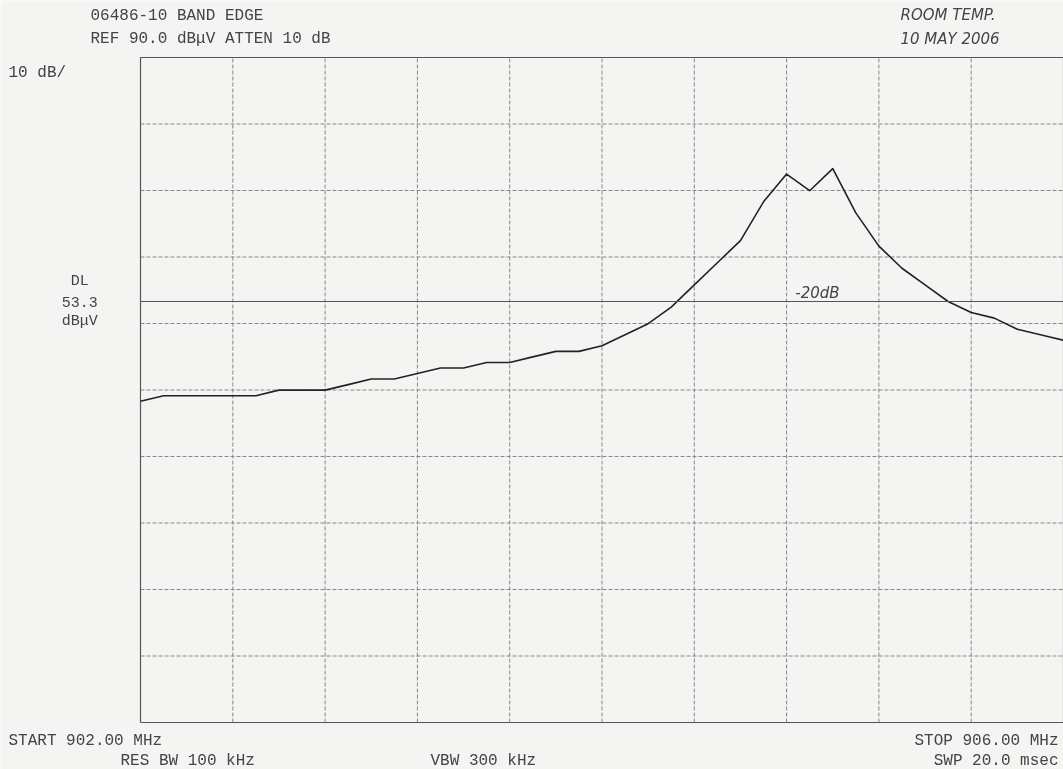 The height and width of the screenshot is (769, 1063). What do you see at coordinates (187, 760) in the screenshot?
I see `text: RES BW 100 kHz` at bounding box center [187, 760].